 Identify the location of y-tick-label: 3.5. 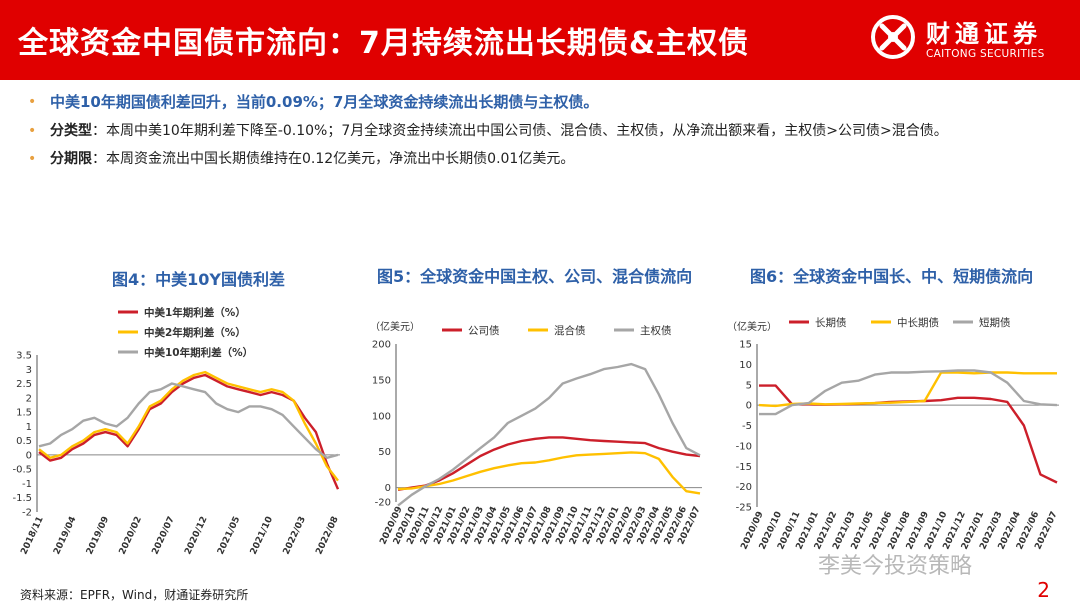
(24, 356).